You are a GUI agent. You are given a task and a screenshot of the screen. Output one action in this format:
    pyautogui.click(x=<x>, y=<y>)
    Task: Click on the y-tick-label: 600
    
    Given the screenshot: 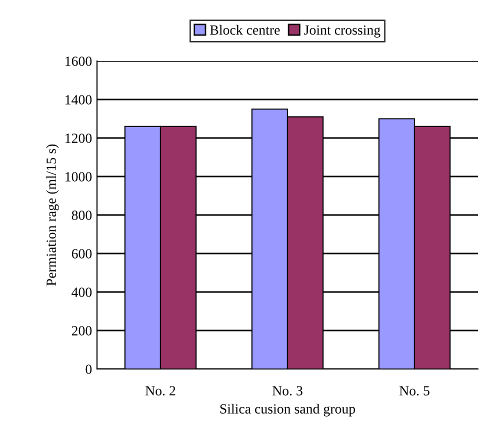 What is the action you would take?
    pyautogui.click(x=82, y=253)
    